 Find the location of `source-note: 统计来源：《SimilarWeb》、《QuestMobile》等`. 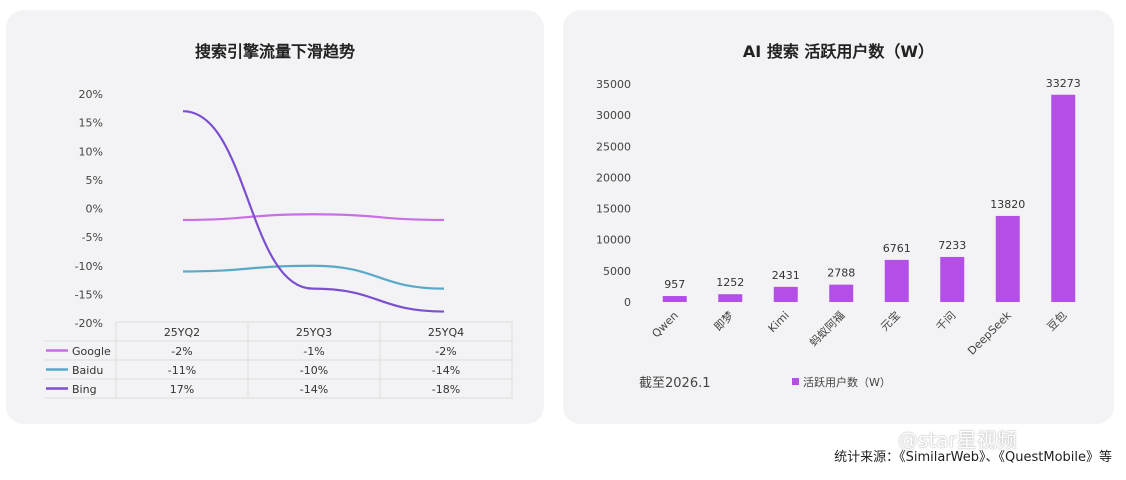

source-note: 统计来源：《SimilarWeb》、《QuestMobile》等 is located at coordinates (973, 457).